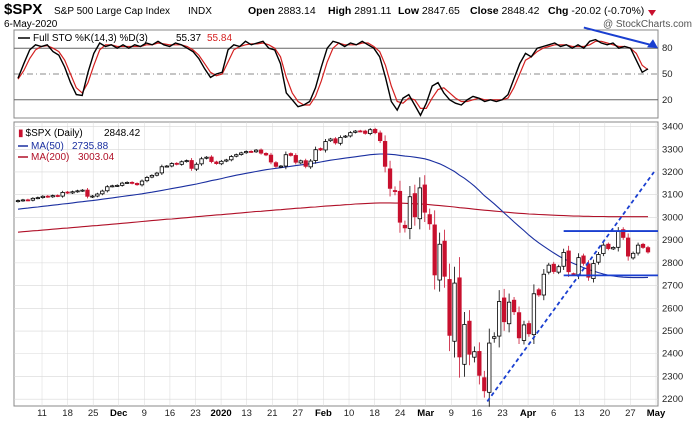  I want to click on sto-k-value: 55.37, so click(188, 38).